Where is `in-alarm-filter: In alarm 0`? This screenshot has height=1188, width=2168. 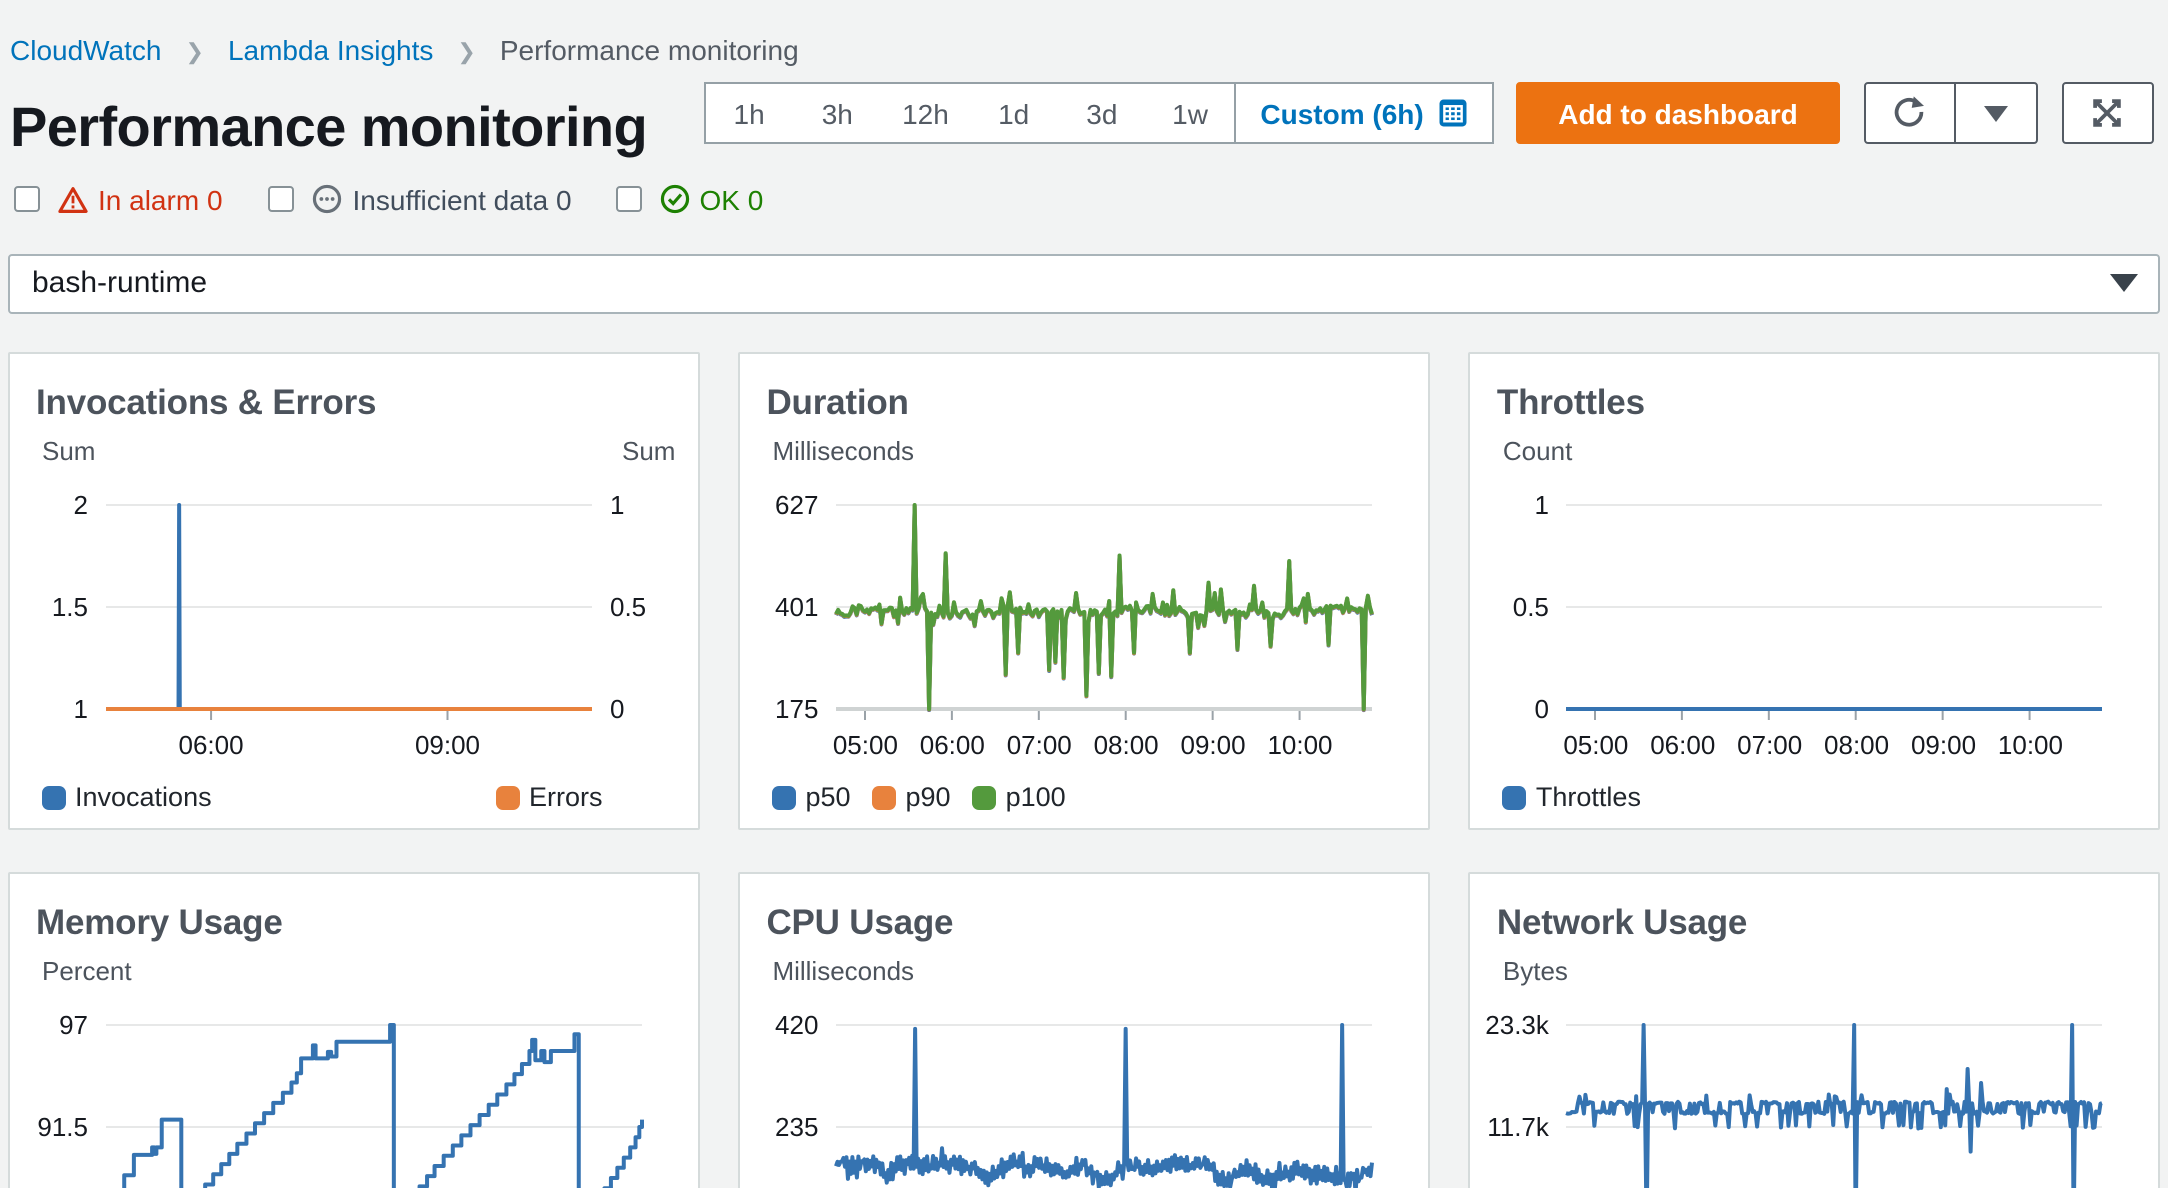
in-alarm-filter: In alarm 0 is located at coordinates (131, 199).